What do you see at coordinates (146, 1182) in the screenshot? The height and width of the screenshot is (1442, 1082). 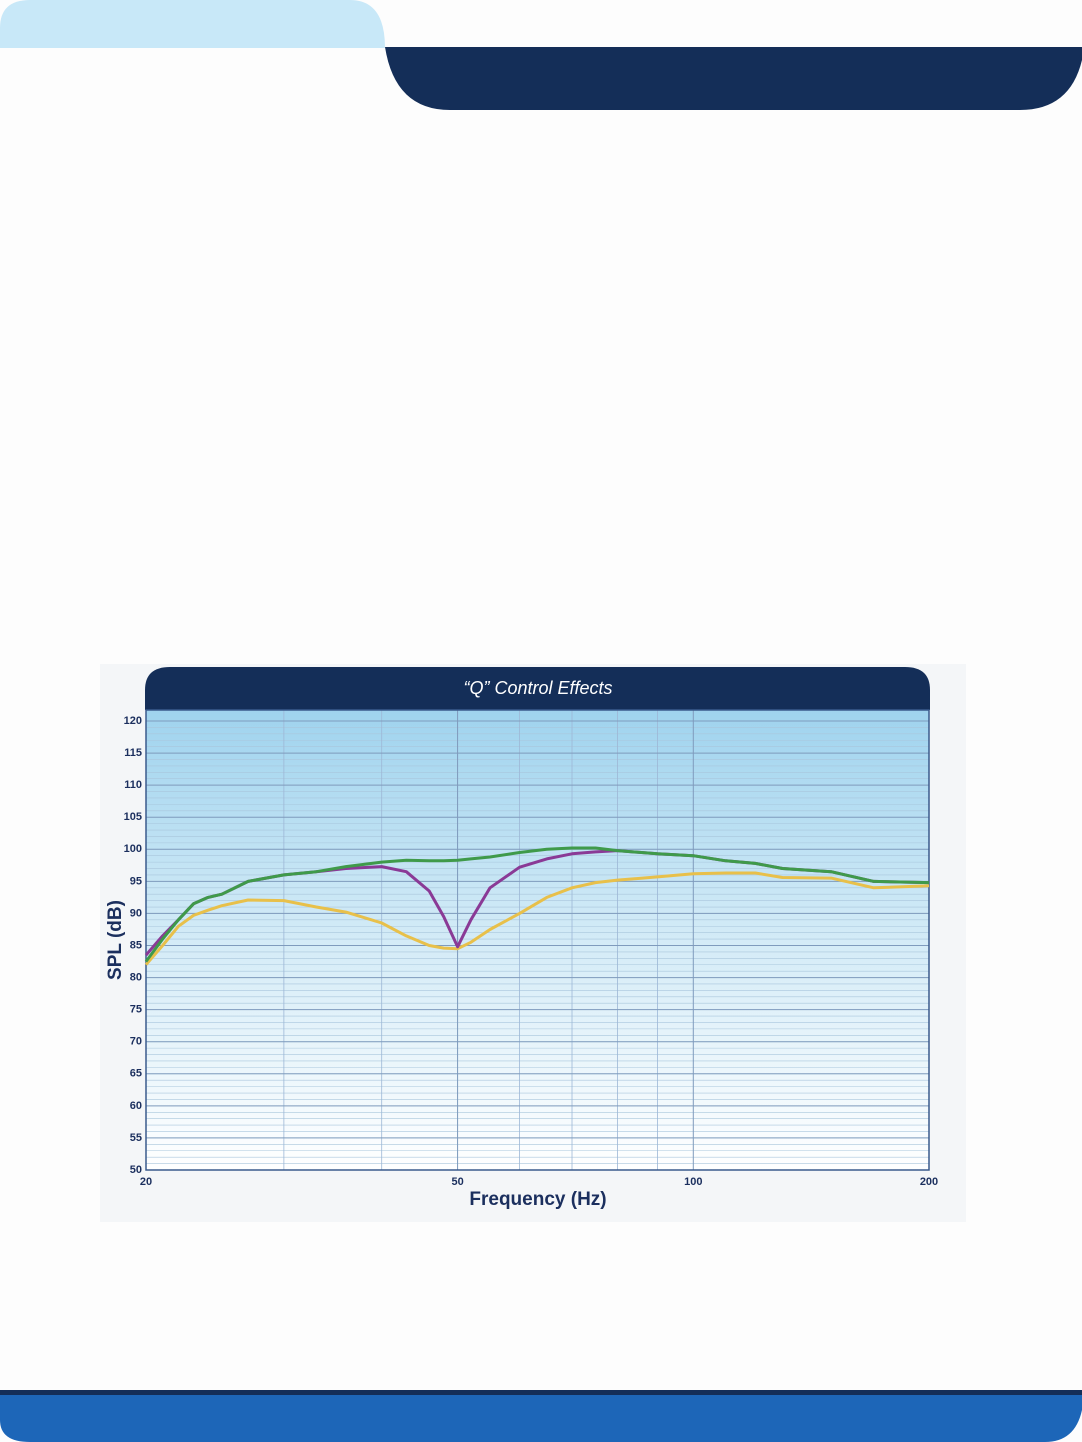 I see `x-tick-label: 20` at bounding box center [146, 1182].